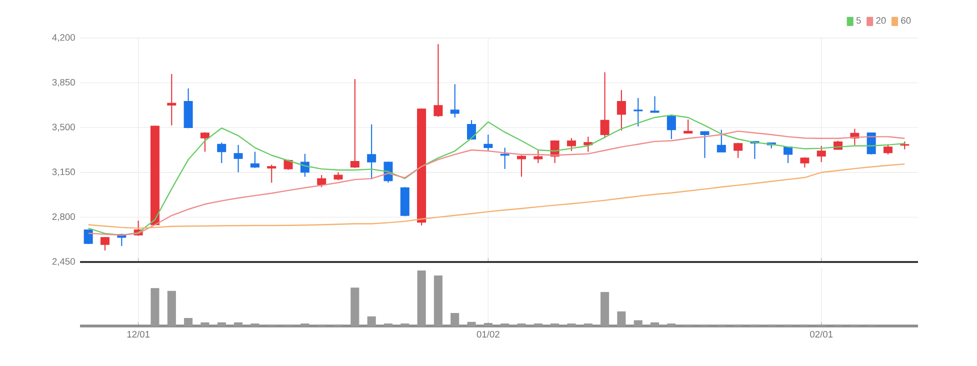  What do you see at coordinates (906, 20) in the screenshot?
I see `legend-label: 60` at bounding box center [906, 20].